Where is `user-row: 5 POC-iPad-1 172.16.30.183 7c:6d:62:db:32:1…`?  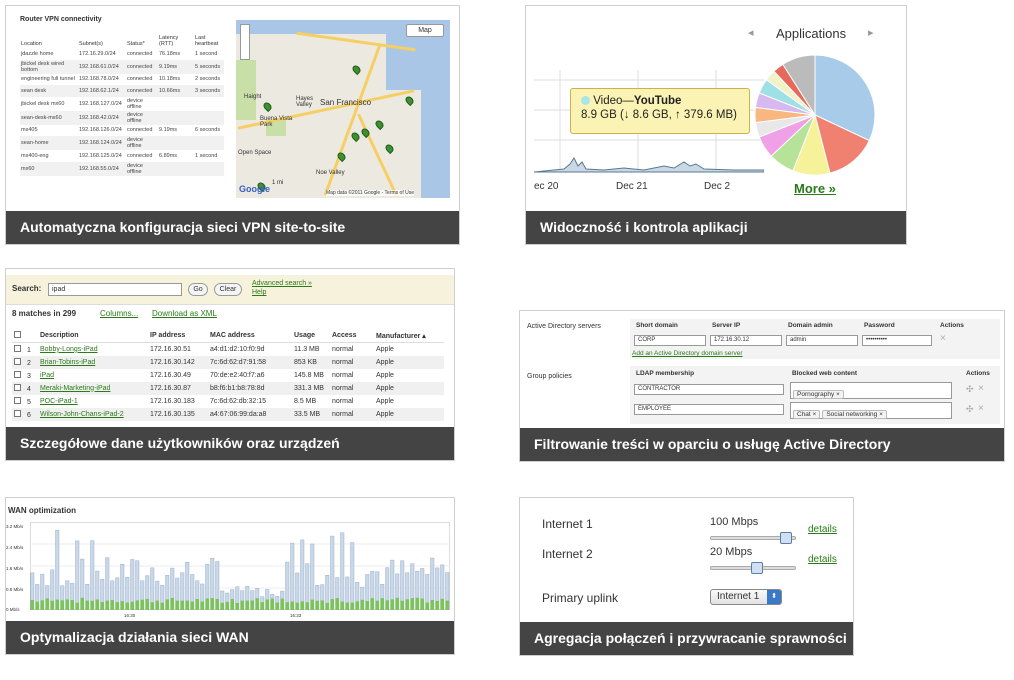
user-row: 5 POC-iPad-1 172.16.30.183 7c:6d:62:db:32:1… is located at coordinates (228, 401).